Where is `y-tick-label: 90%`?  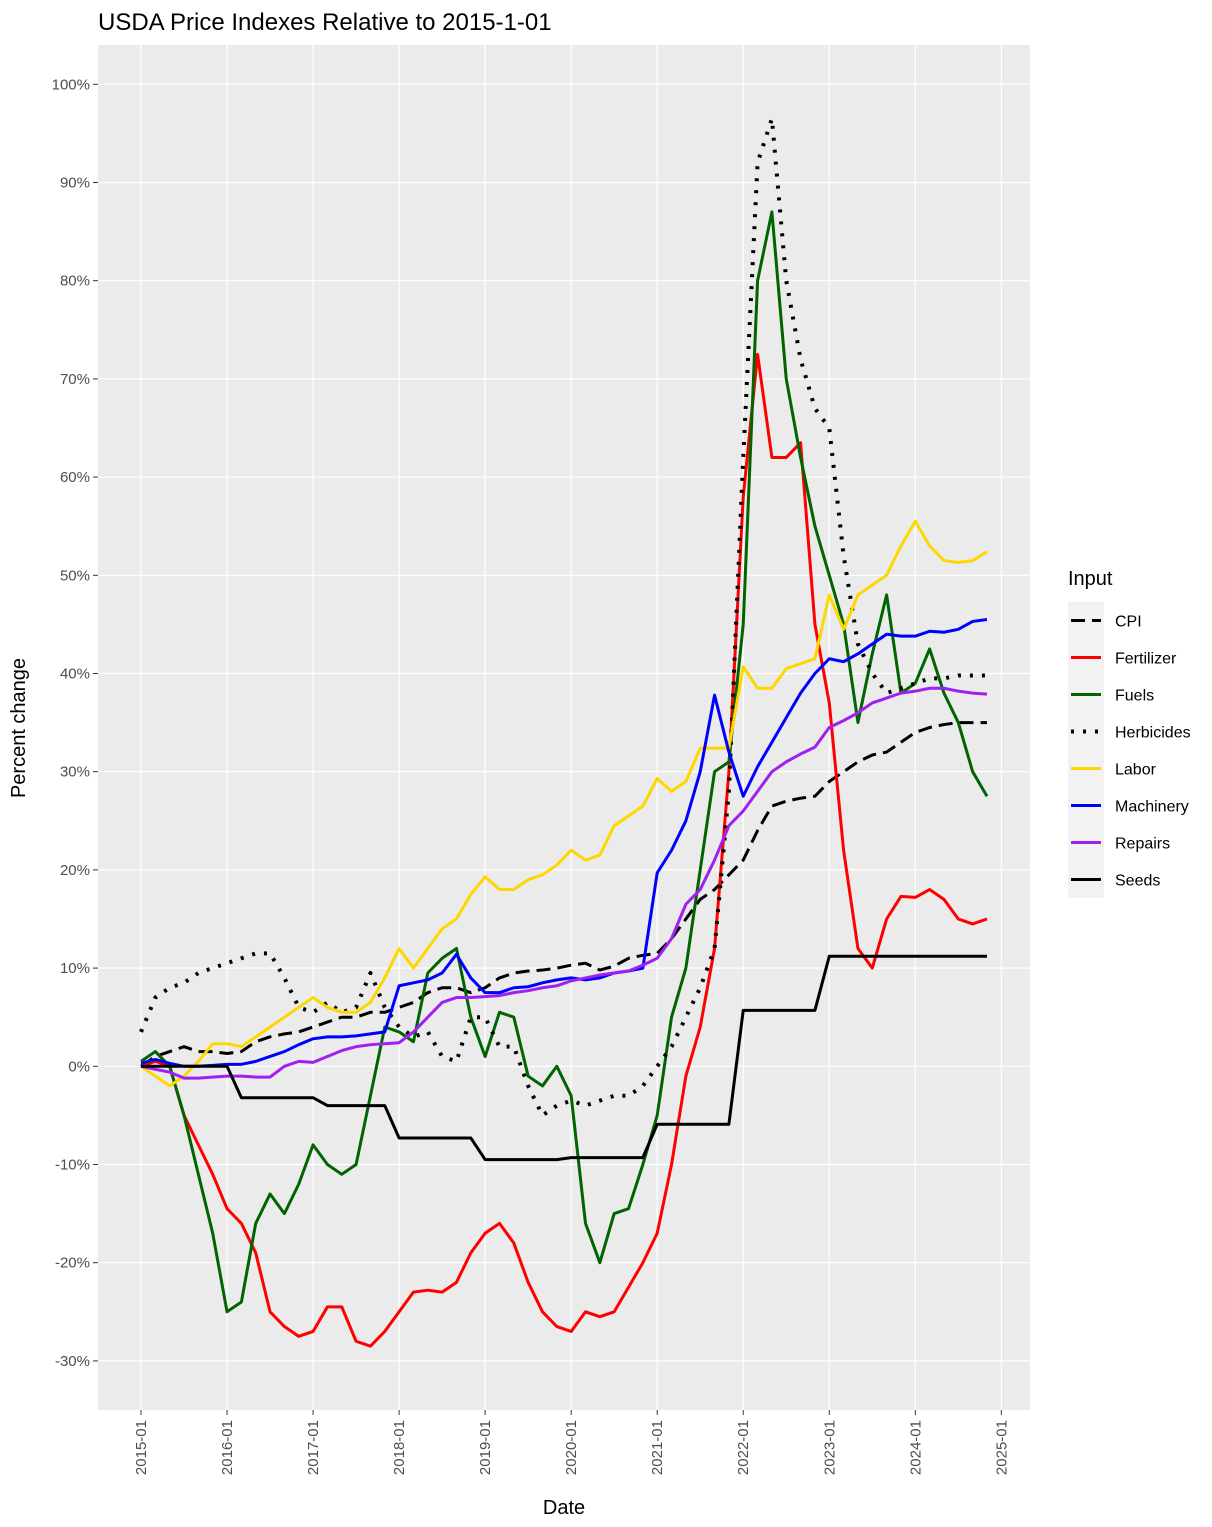
y-tick-label: 90% is located at coordinates (75, 182).